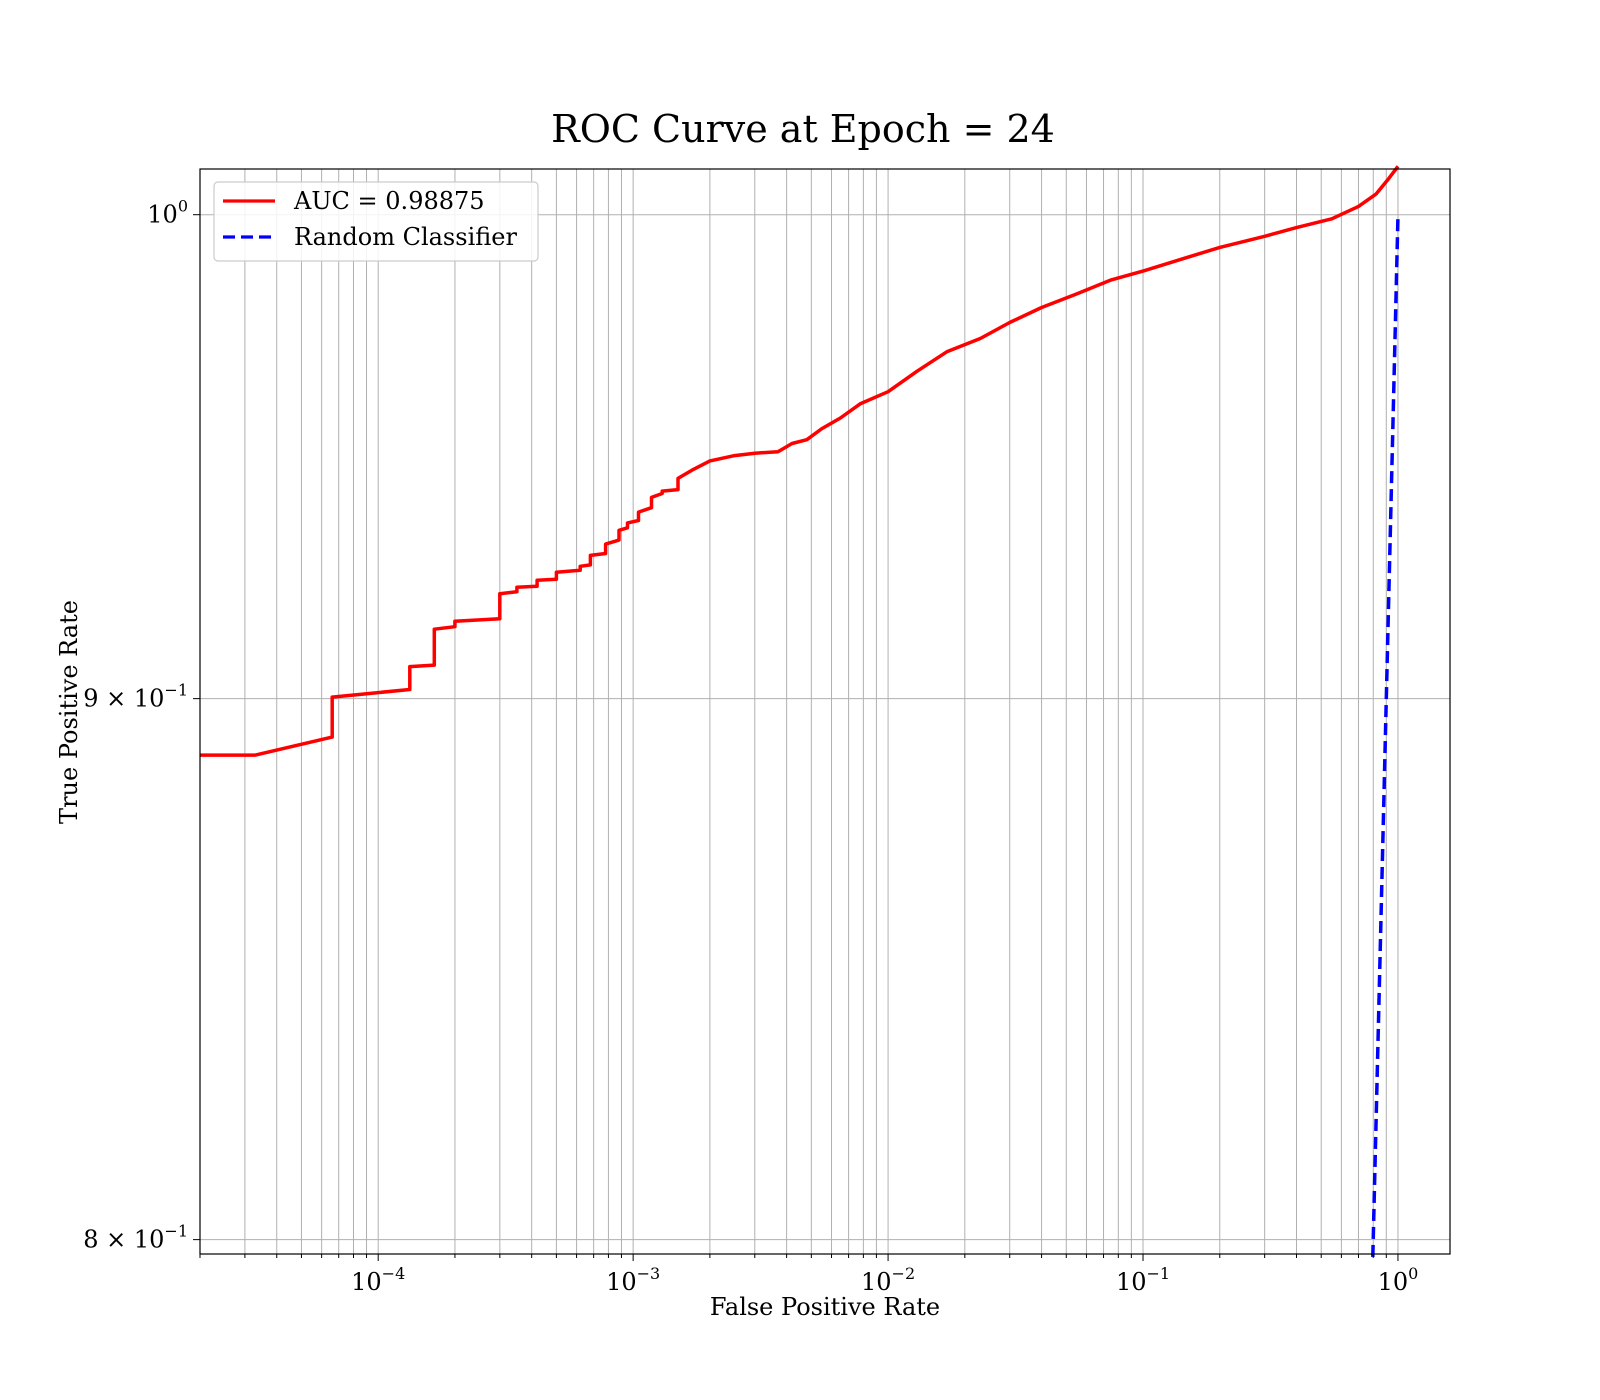 The width and height of the screenshot is (1600, 1400). I want to click on x-tick-label-exponent: −3, so click(649, 1273).